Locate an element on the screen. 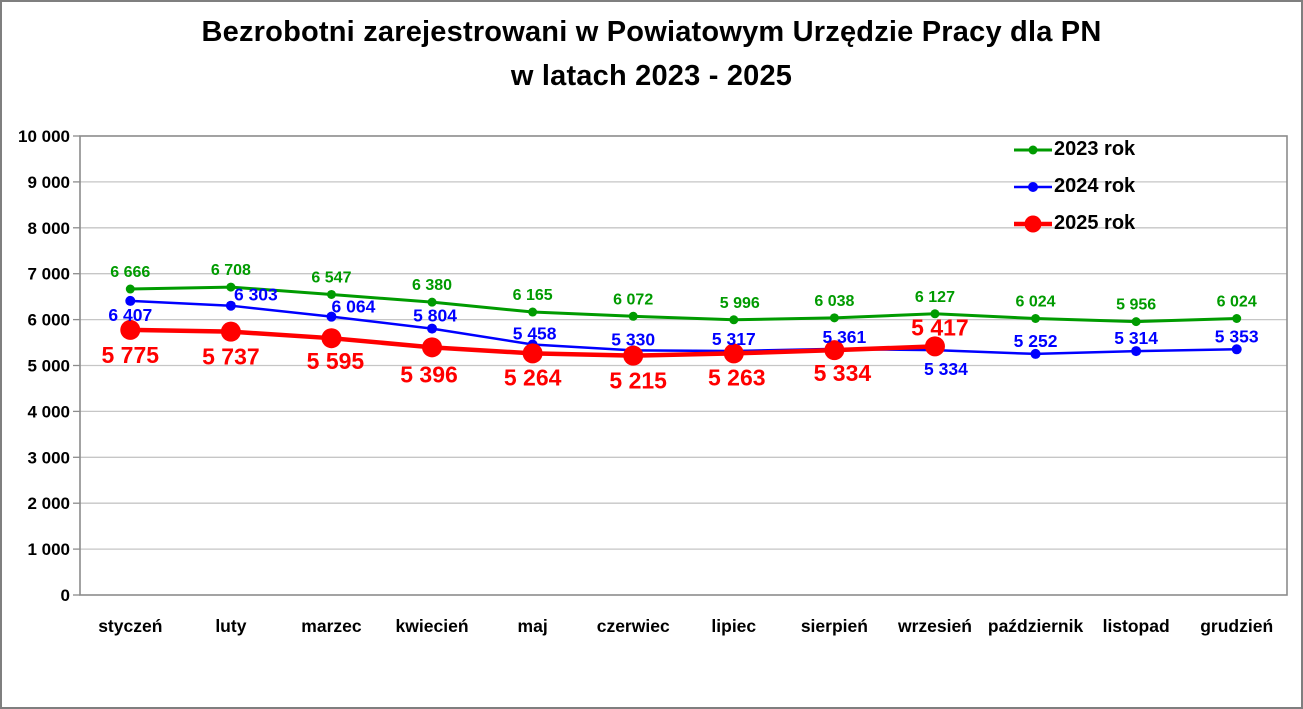 This screenshot has width=1303, height=709. y-tick-label: 1 000 is located at coordinates (48, 549).